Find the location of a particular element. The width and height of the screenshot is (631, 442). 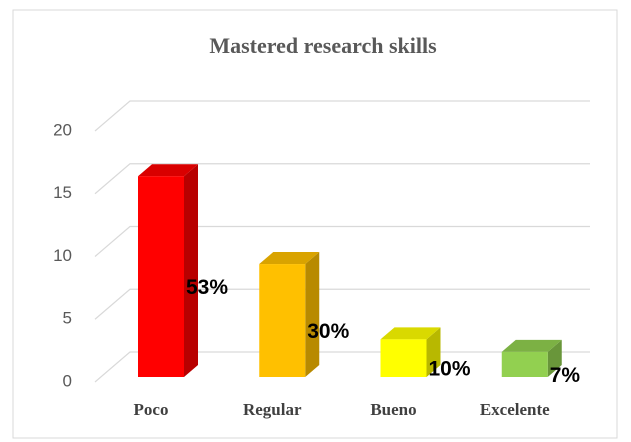

x-tick-label: Regular is located at coordinates (272, 409).